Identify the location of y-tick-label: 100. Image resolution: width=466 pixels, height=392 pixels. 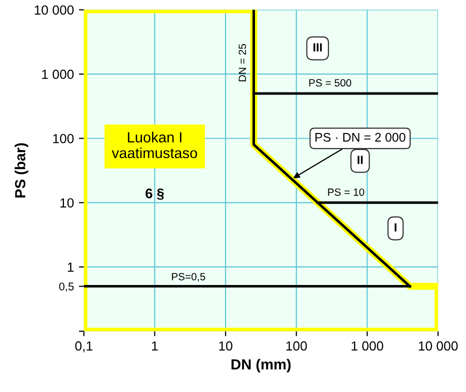
(63, 139).